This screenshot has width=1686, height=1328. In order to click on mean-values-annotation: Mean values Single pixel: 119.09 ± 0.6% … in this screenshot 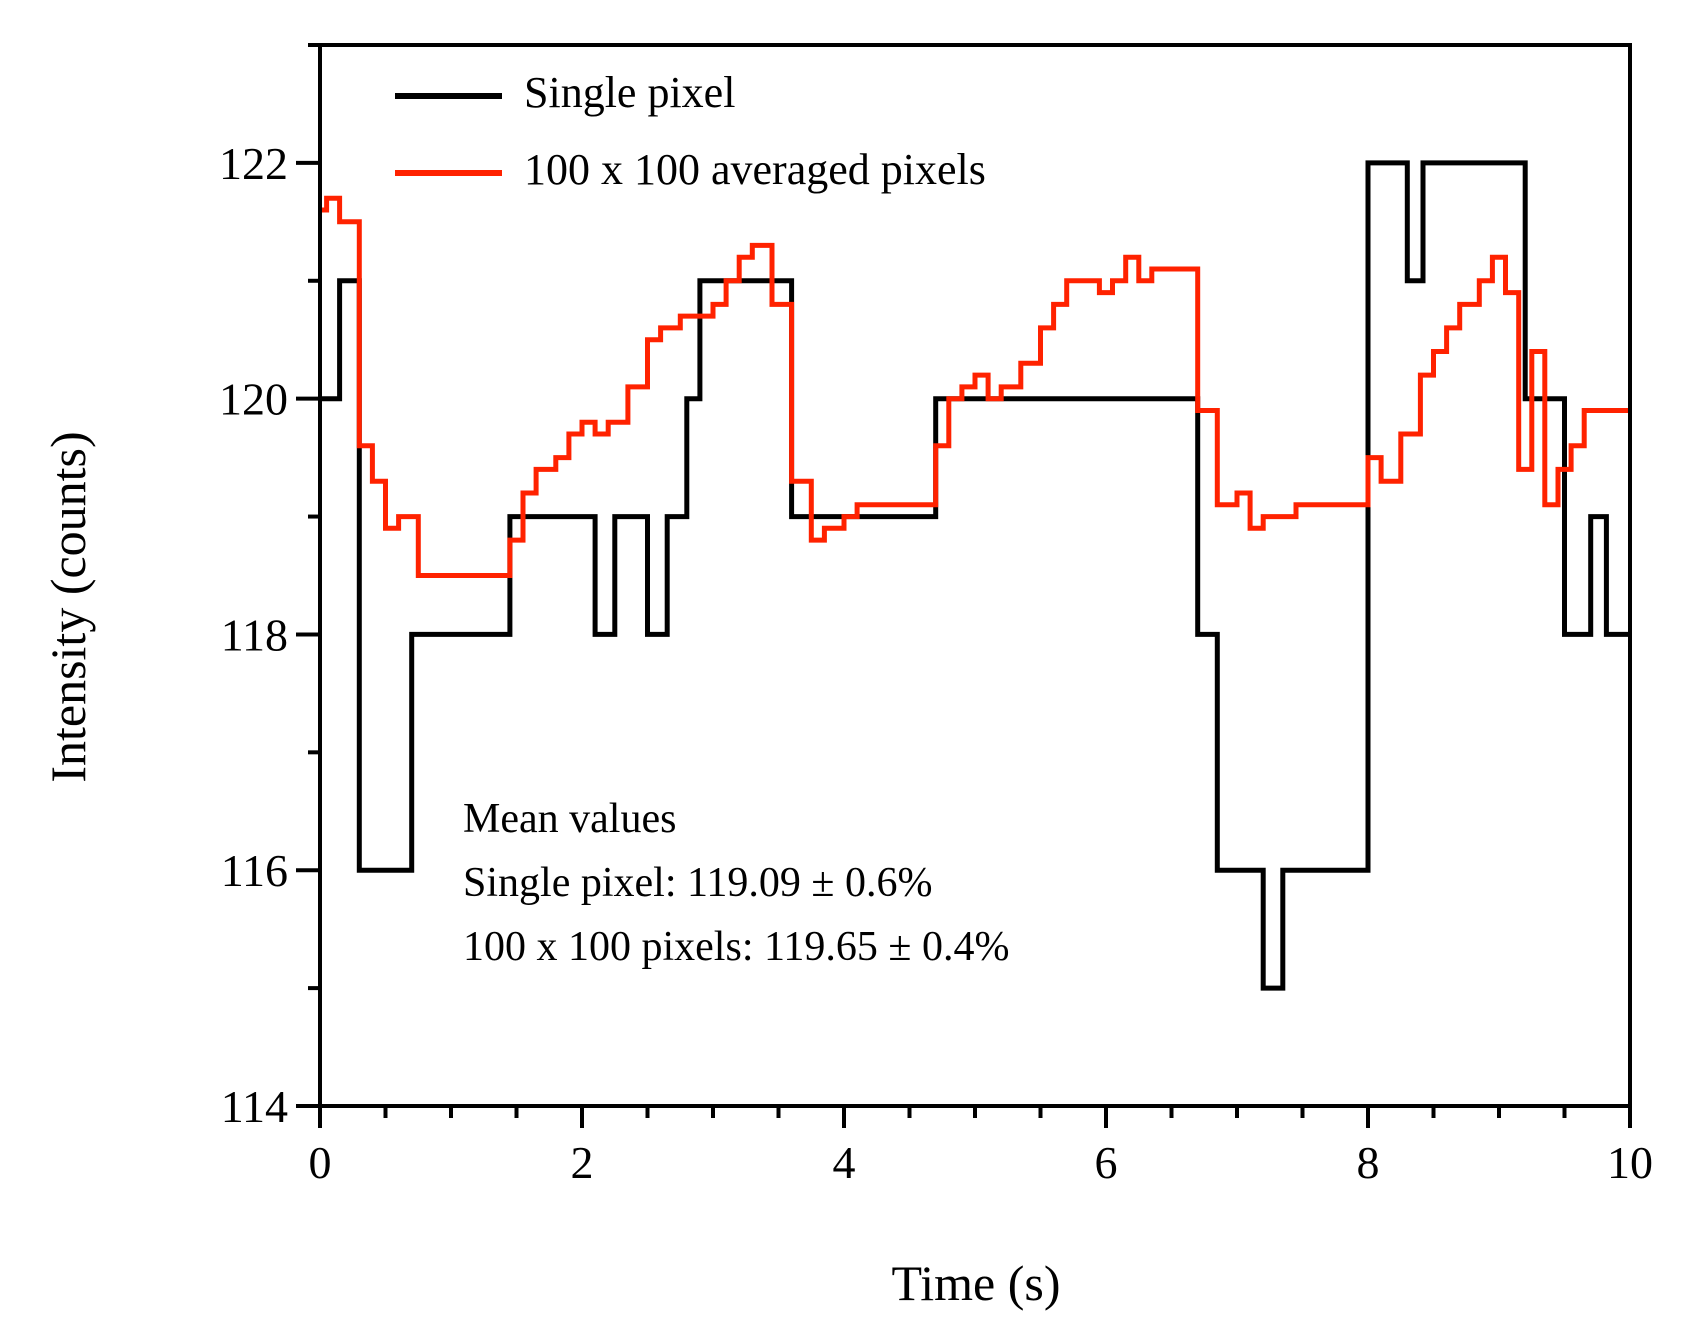, I will do `click(736, 883)`.